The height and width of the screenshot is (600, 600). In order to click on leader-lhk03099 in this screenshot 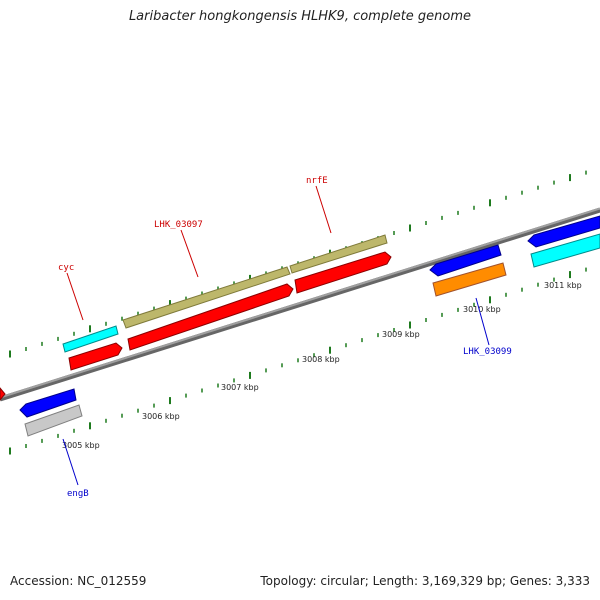, I will do `click(482, 321)`.